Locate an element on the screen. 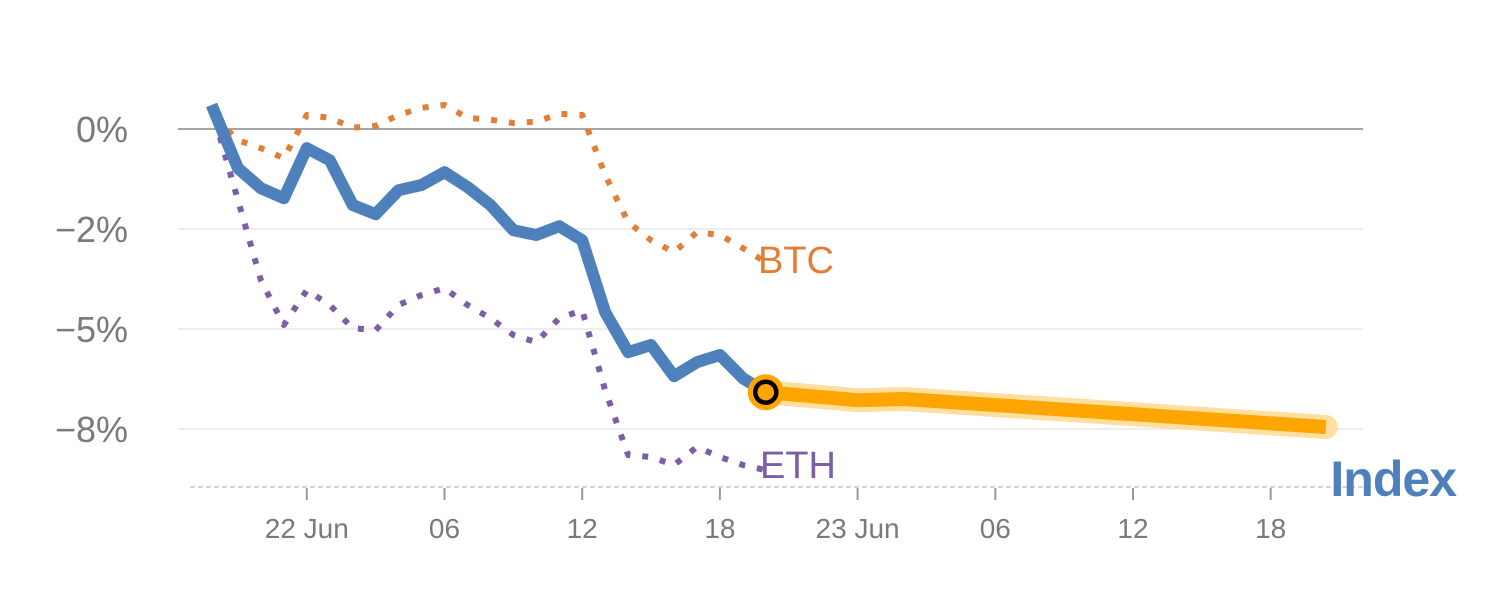 The width and height of the screenshot is (1500, 605). y-tick-label: −2% is located at coordinates (91, 229).